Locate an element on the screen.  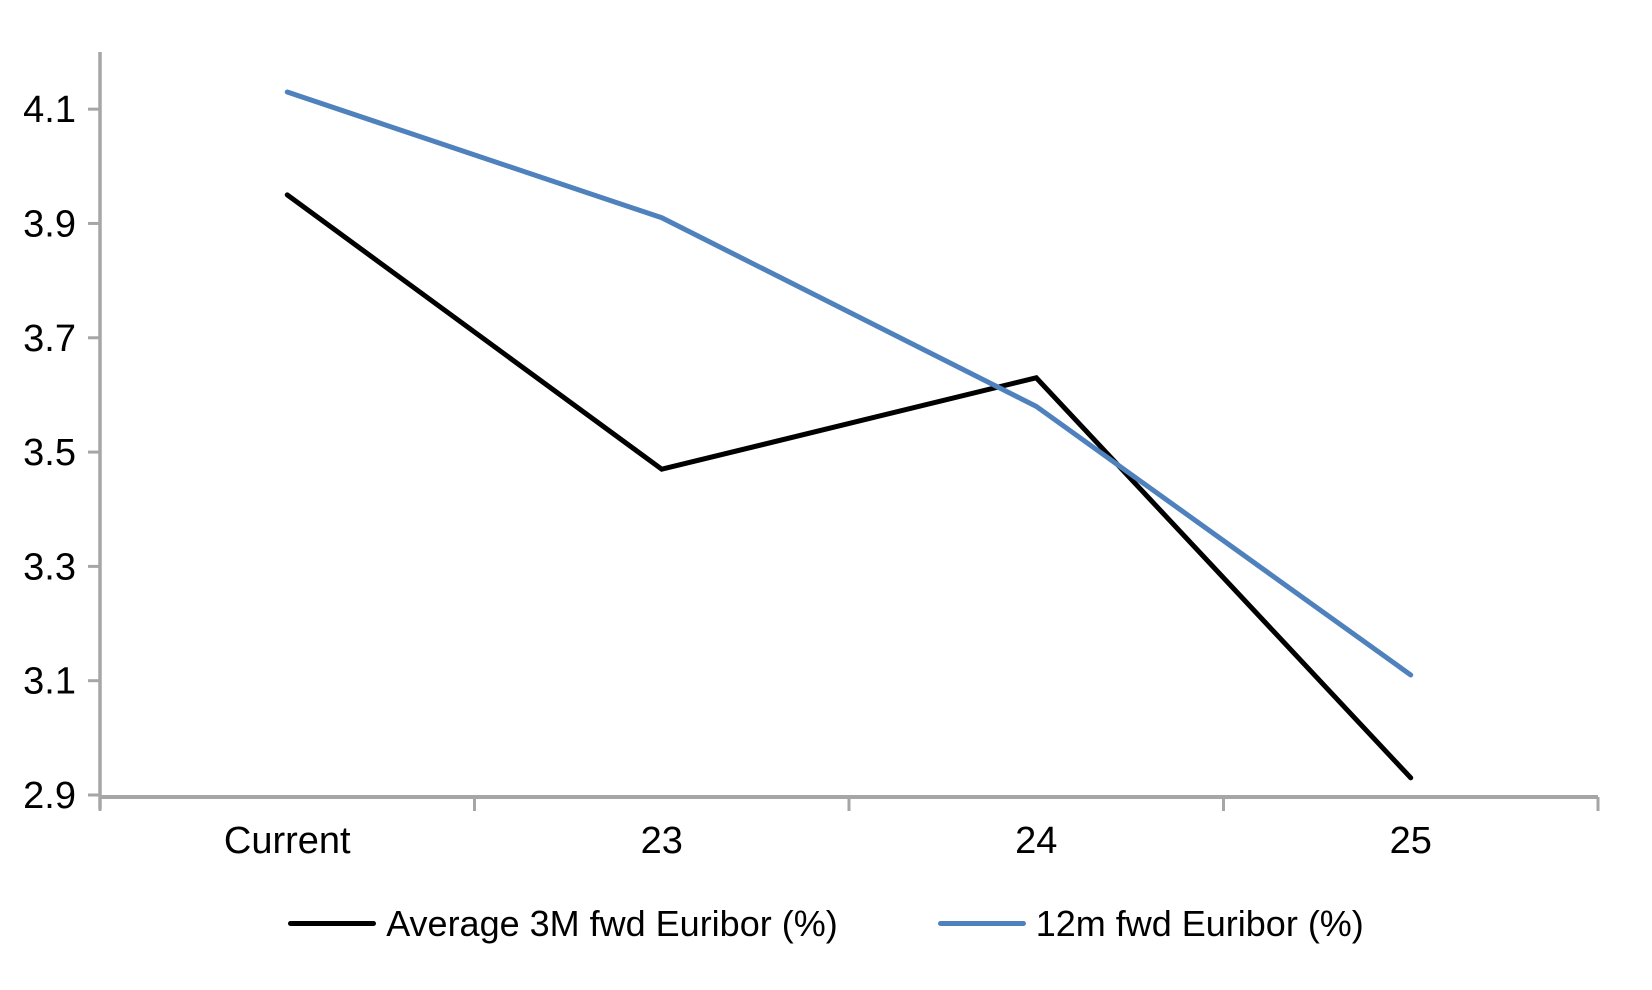
x-axis-label: 24 is located at coordinates (1036, 841).